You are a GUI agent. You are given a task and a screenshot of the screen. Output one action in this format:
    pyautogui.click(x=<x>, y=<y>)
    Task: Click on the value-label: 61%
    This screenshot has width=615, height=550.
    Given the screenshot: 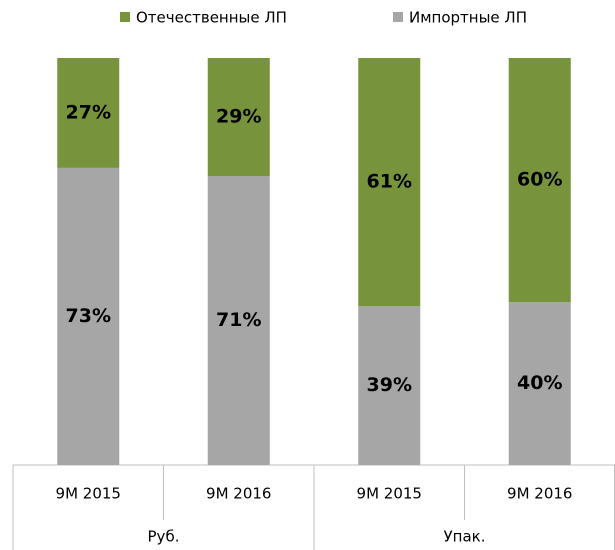 What is the action you would take?
    pyautogui.click(x=389, y=182)
    